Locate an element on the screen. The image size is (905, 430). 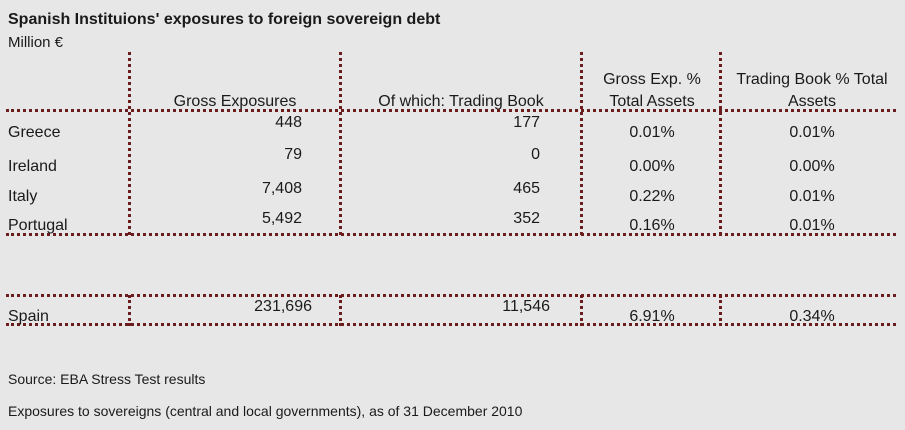
row-trading-pct: 0.00% is located at coordinates (812, 166).